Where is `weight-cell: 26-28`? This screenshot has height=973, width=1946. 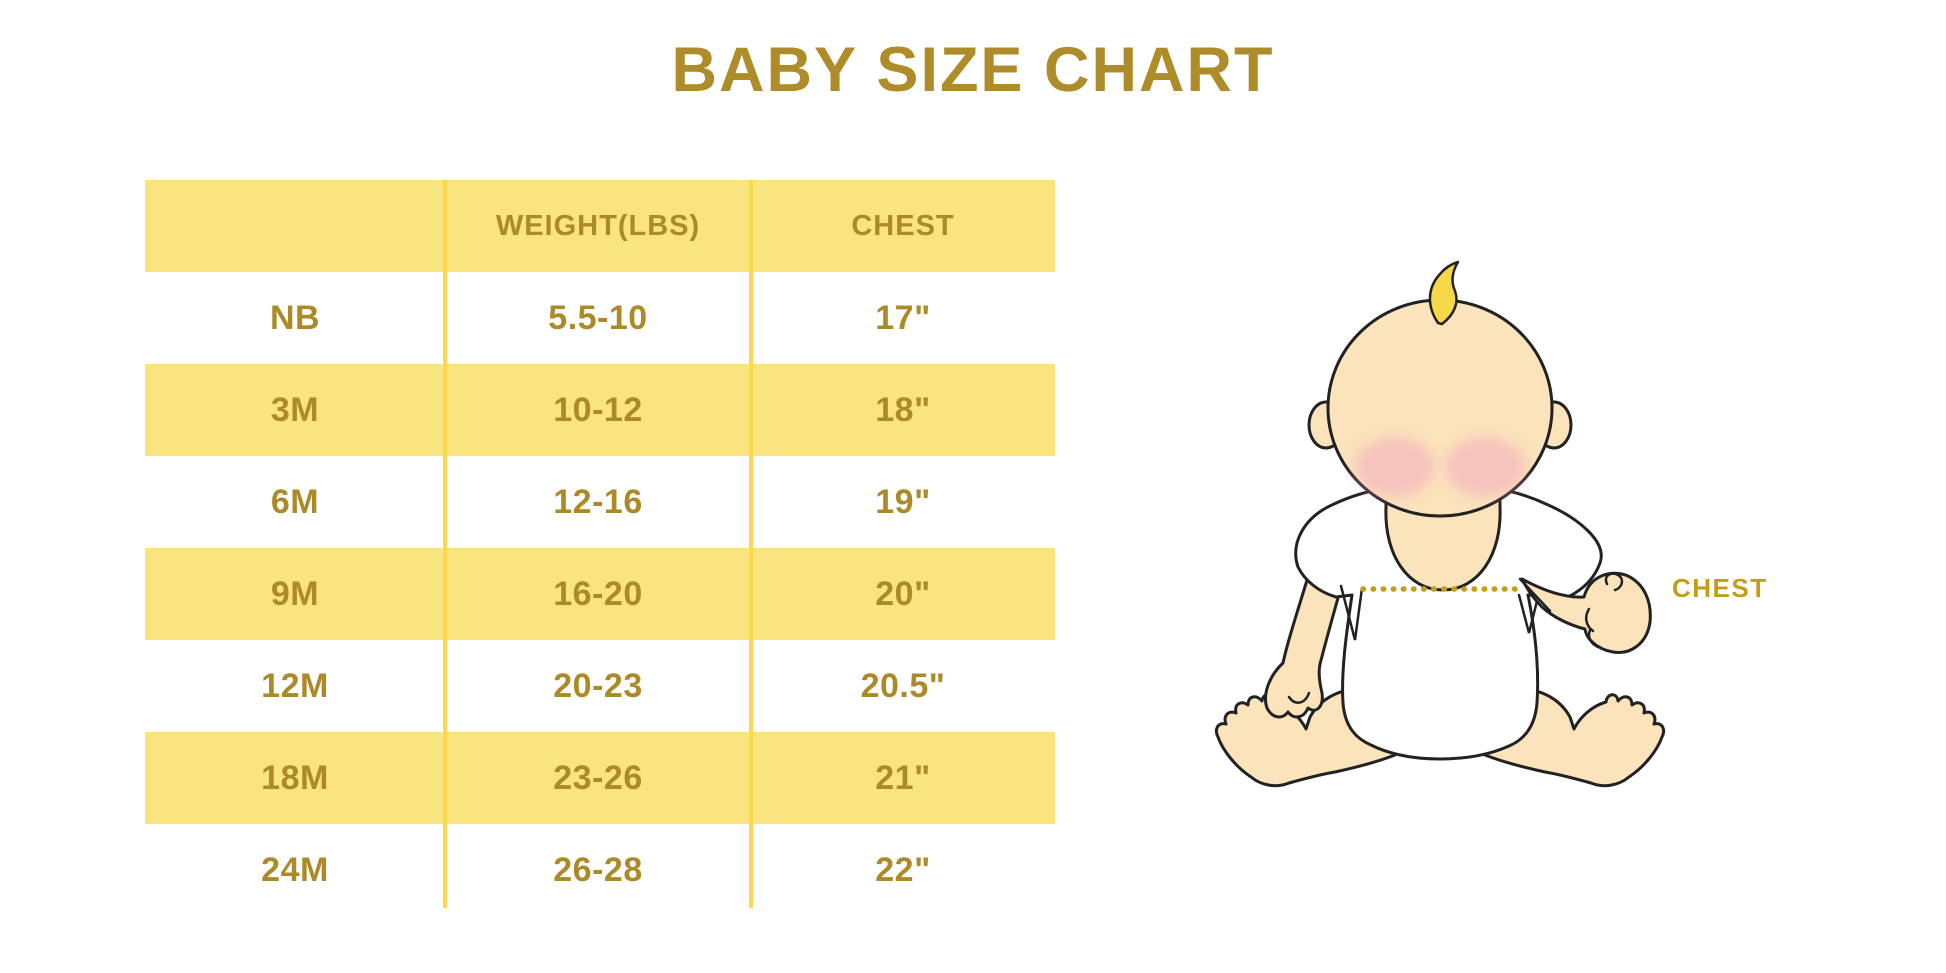 weight-cell: 26-28 is located at coordinates (598, 869).